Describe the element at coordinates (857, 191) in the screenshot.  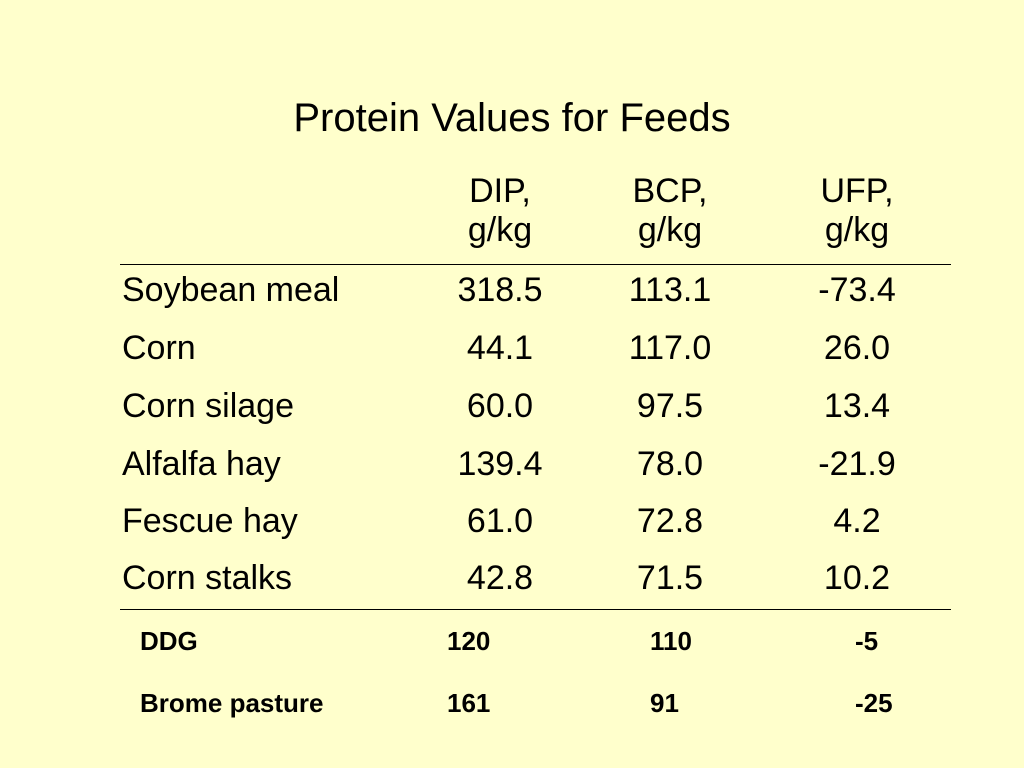
I see `column-header-ufp-line1: UFP,` at that location.